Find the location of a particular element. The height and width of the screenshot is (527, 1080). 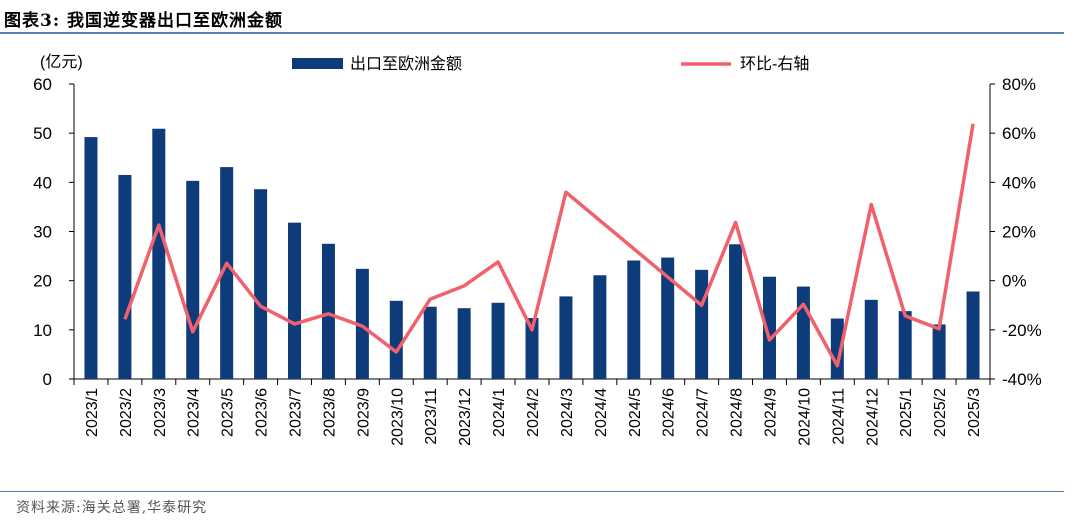

x-tick-label: 2023/5 is located at coordinates (228, 412).